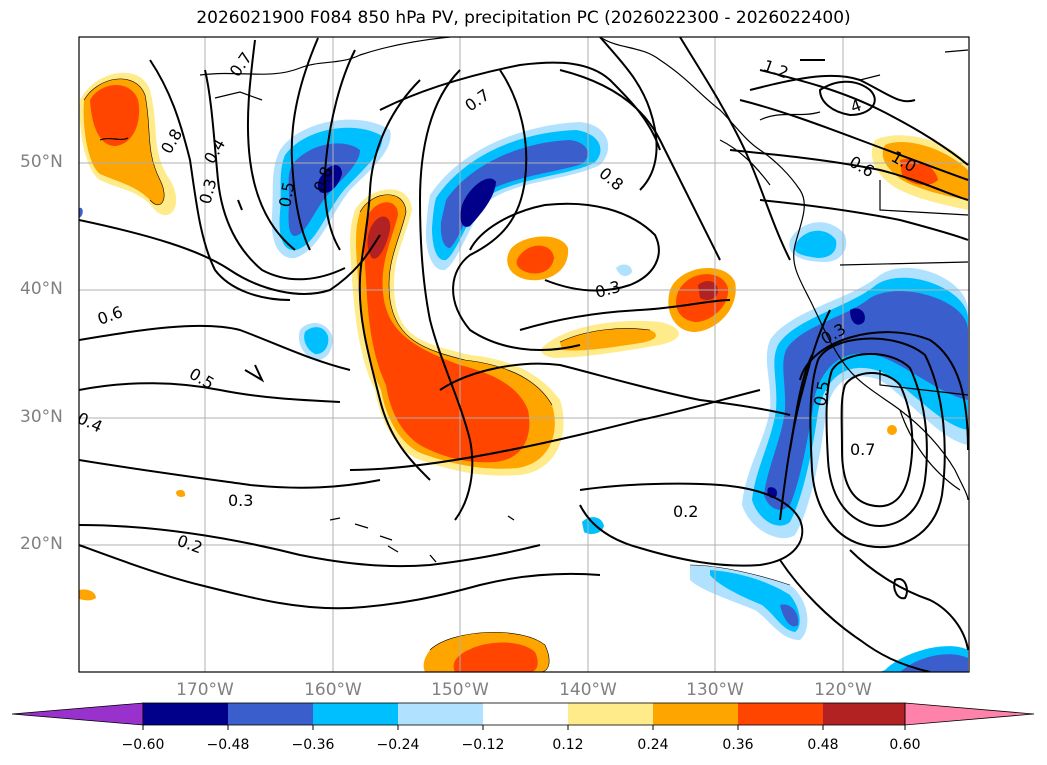 The height and width of the screenshot is (765, 1047). Describe the element at coordinates (685, 511) in the screenshot. I see `contour-label: 0.2` at that location.